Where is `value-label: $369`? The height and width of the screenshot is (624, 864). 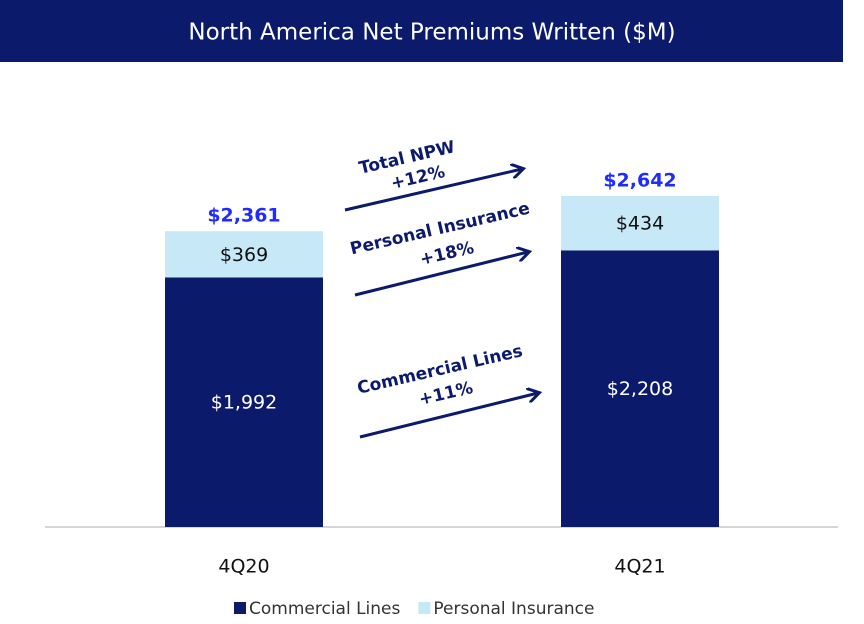
value-label: $369 is located at coordinates (244, 255).